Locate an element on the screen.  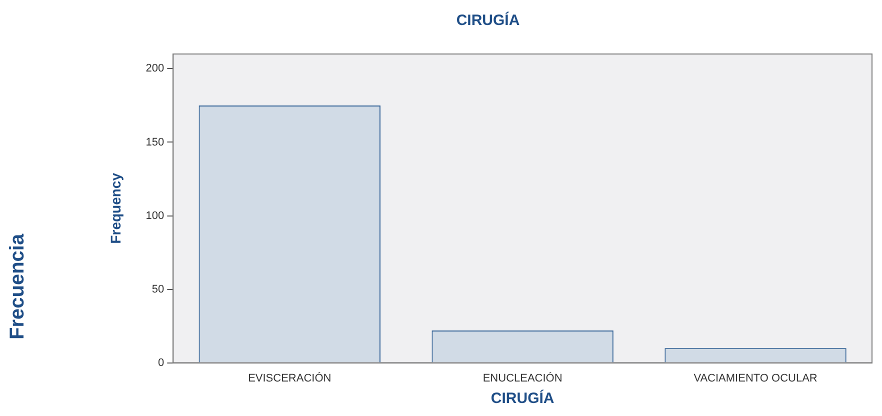
x-tick-label: ENUCLEACIÓN is located at coordinates (522, 377).